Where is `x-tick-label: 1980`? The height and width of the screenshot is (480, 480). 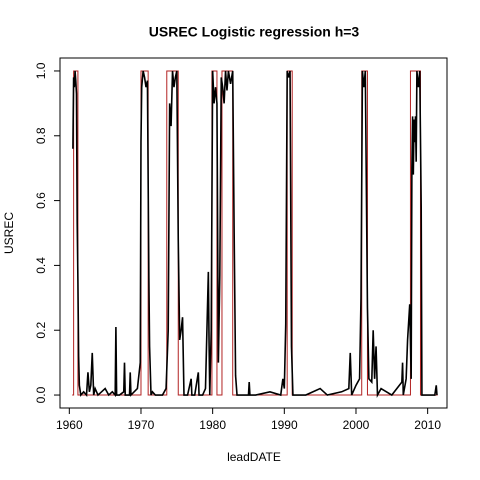 x-tick-label: 1980 is located at coordinates (212, 425).